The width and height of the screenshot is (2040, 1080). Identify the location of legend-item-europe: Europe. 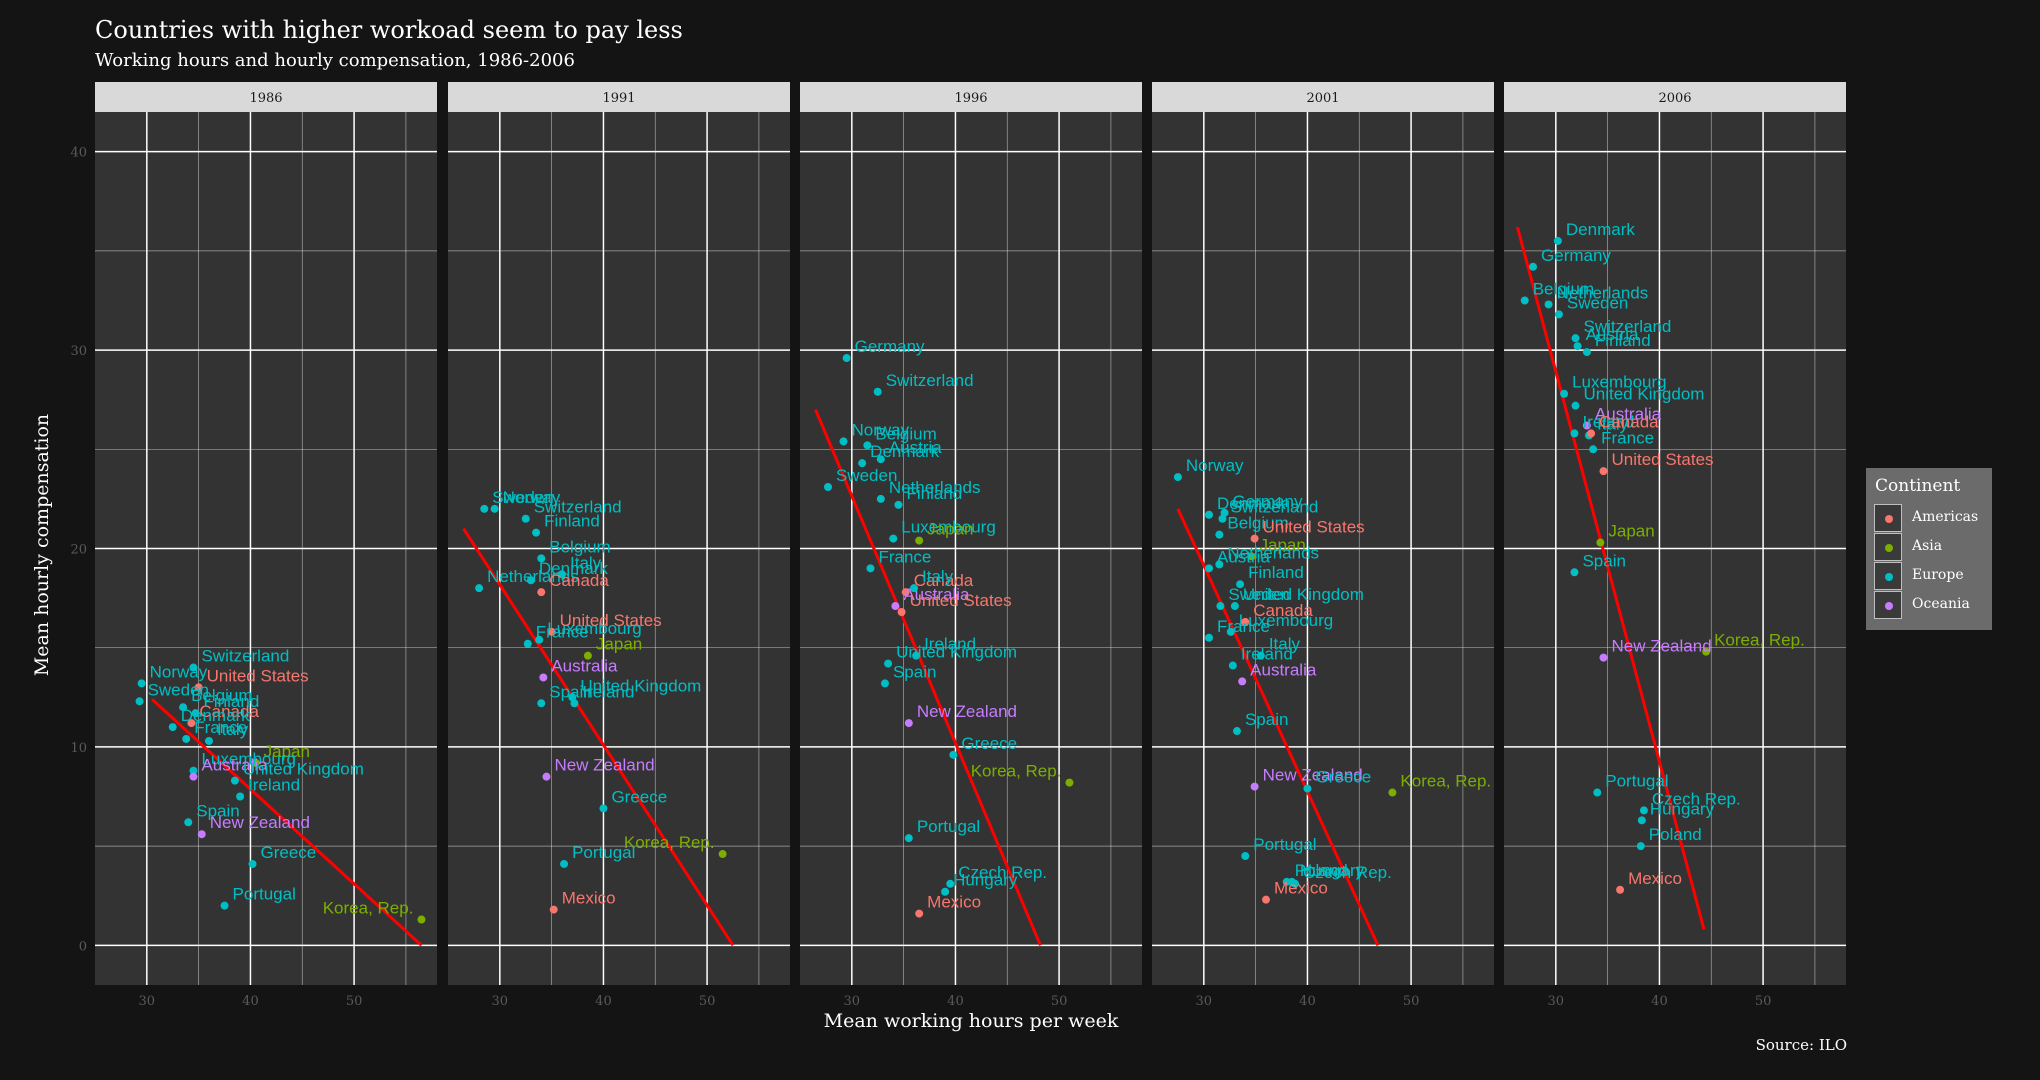
(1933, 576).